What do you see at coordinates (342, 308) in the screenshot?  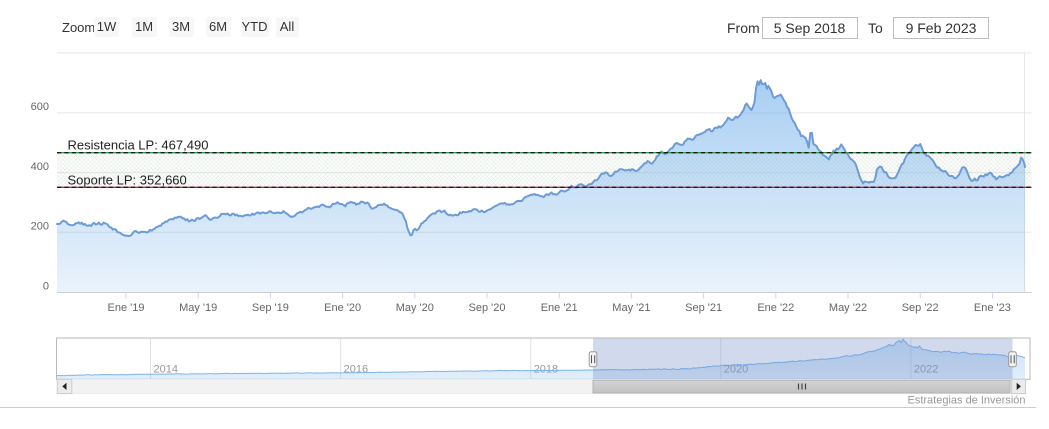 I see `svg-text: Ene '20` at bounding box center [342, 308].